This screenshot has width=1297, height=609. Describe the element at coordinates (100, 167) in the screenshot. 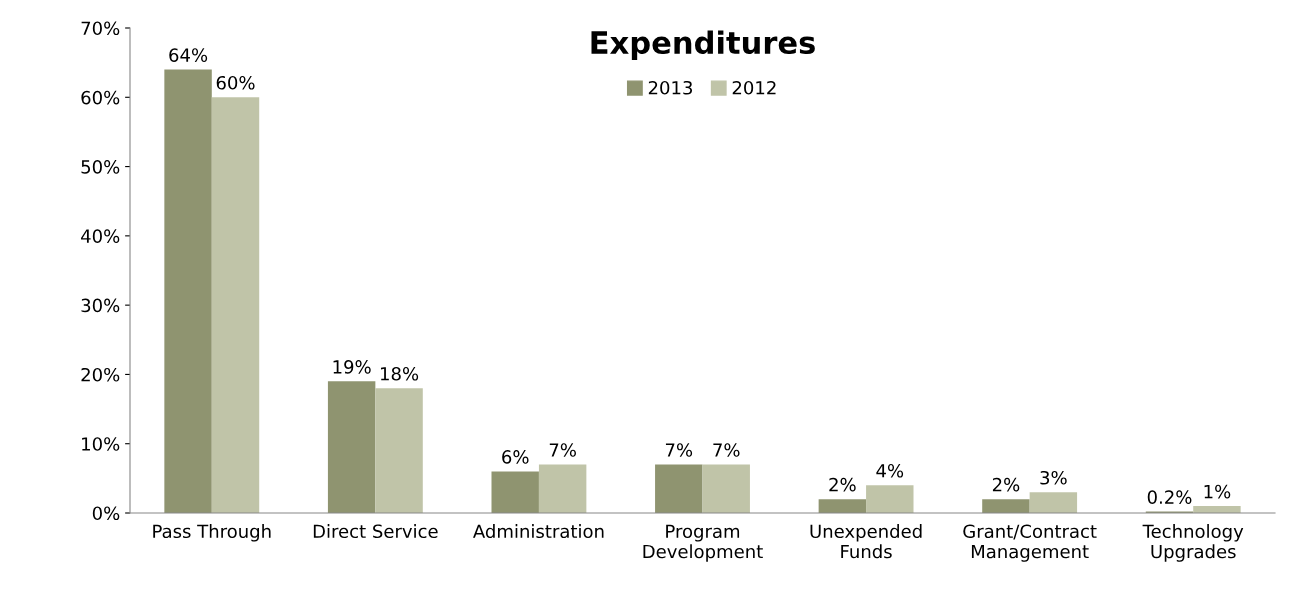

I see `y-tick-label: 50%` at that location.